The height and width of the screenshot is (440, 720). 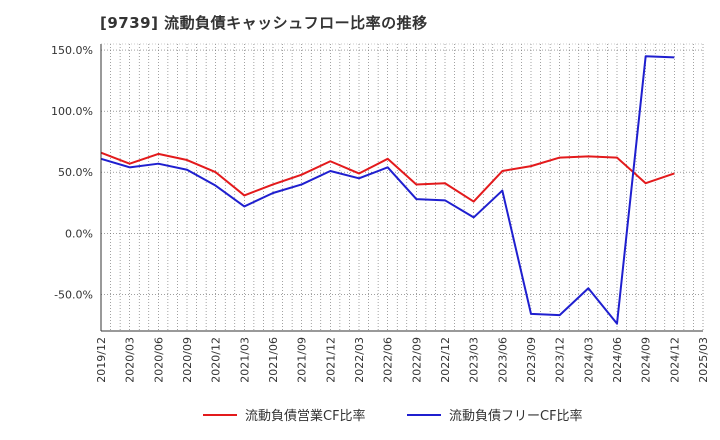 I want to click on x-tick-label: 2021/06, so click(x=273, y=360).